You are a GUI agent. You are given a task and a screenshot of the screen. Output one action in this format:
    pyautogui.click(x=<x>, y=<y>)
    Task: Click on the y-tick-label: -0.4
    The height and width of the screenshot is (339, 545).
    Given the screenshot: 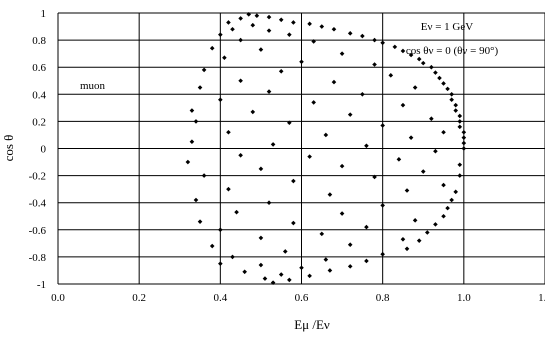 What is the action you would take?
    pyautogui.click(x=38, y=204)
    